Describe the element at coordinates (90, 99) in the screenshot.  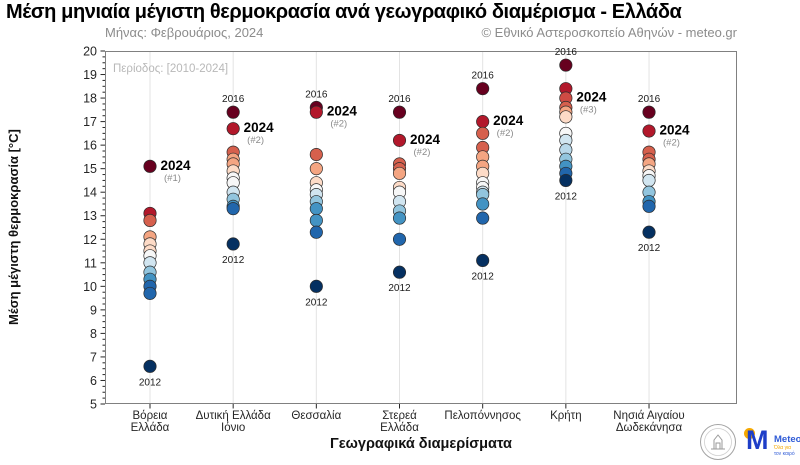
I see `y-tick-label: 18` at that location.